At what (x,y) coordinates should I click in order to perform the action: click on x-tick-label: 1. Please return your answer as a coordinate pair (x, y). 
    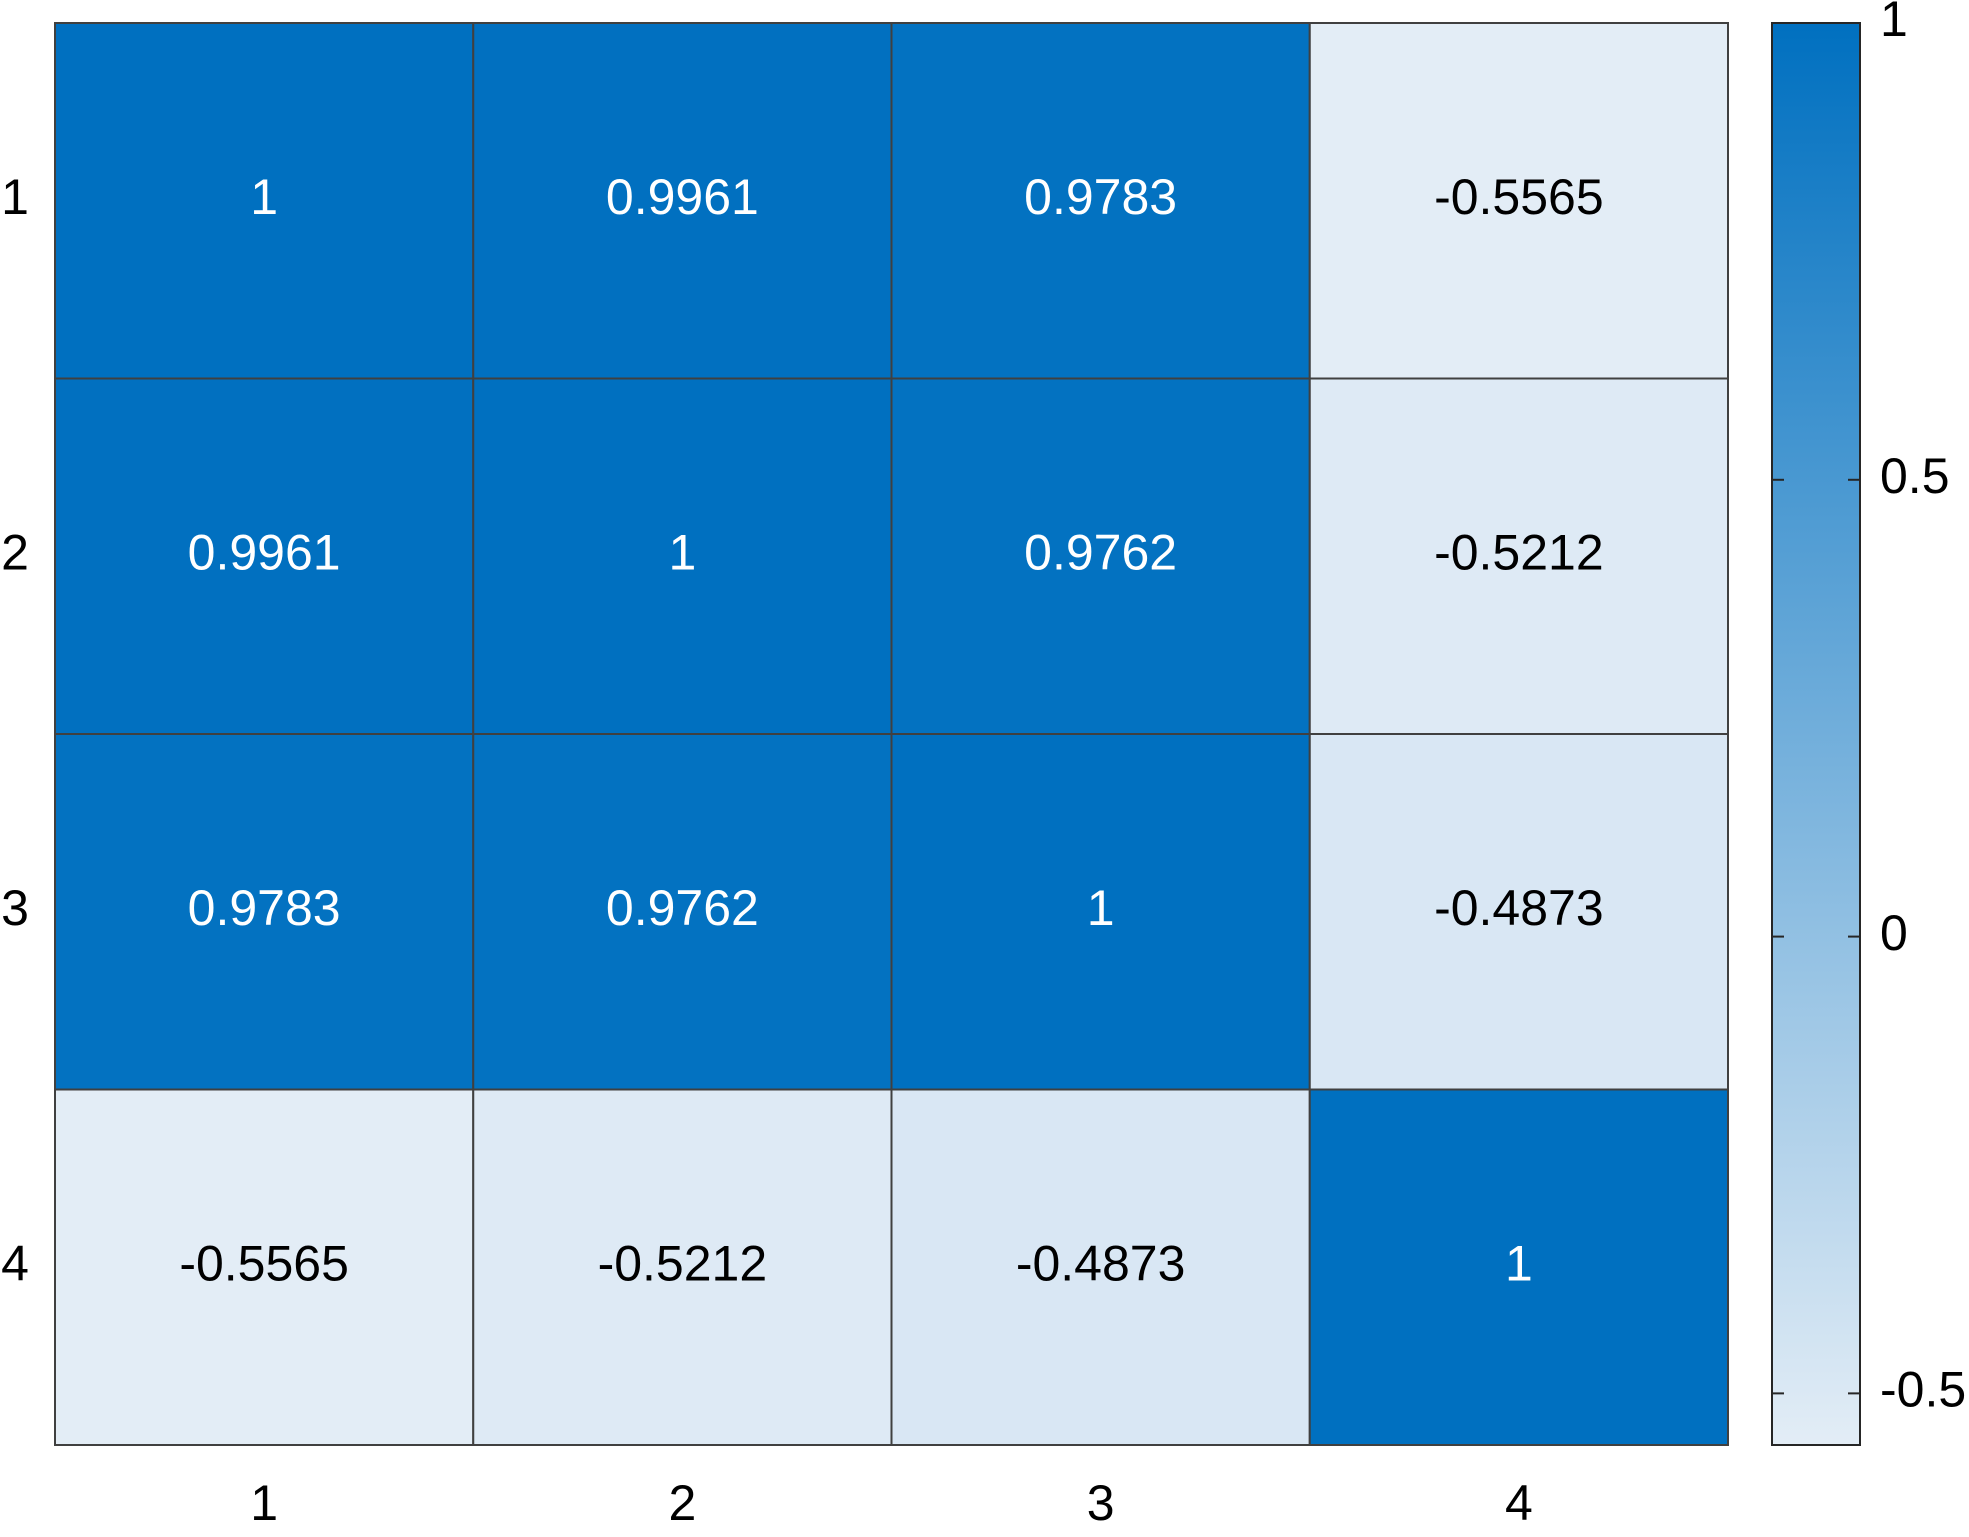
    Looking at the image, I should click on (264, 1503).